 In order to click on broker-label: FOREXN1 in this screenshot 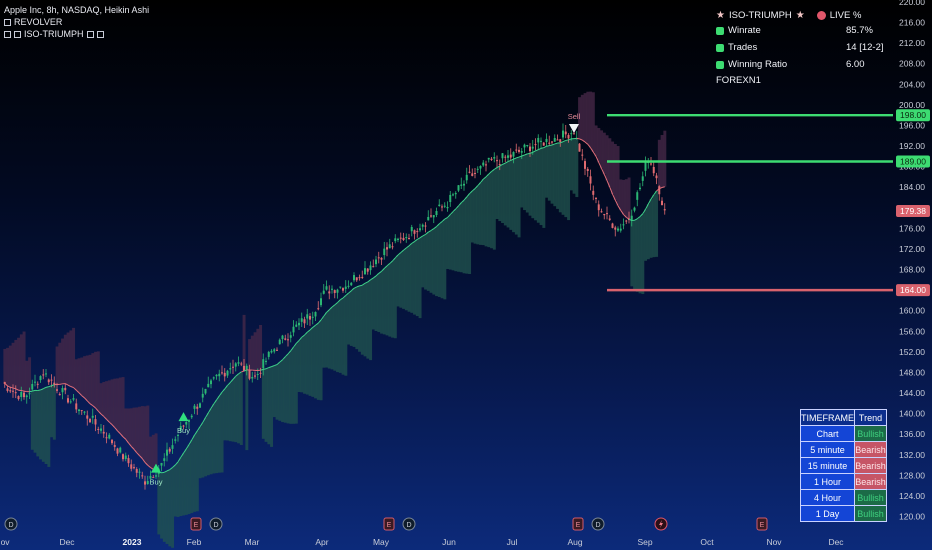, I will do `click(738, 80)`.